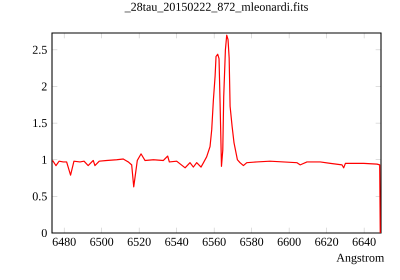 This screenshot has height=280, width=400. Describe the element at coordinates (39, 196) in the screenshot. I see `y-tick-label: 0.5` at that location.